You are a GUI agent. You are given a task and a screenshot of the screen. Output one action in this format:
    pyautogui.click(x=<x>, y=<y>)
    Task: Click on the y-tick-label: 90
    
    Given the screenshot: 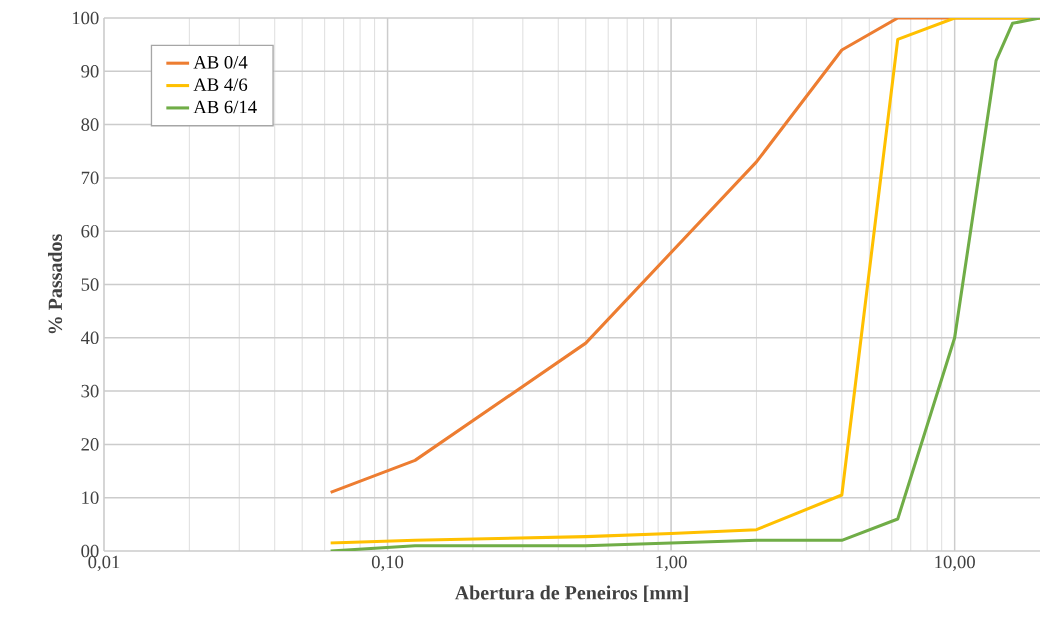 What is the action you would take?
    pyautogui.click(x=90, y=71)
    